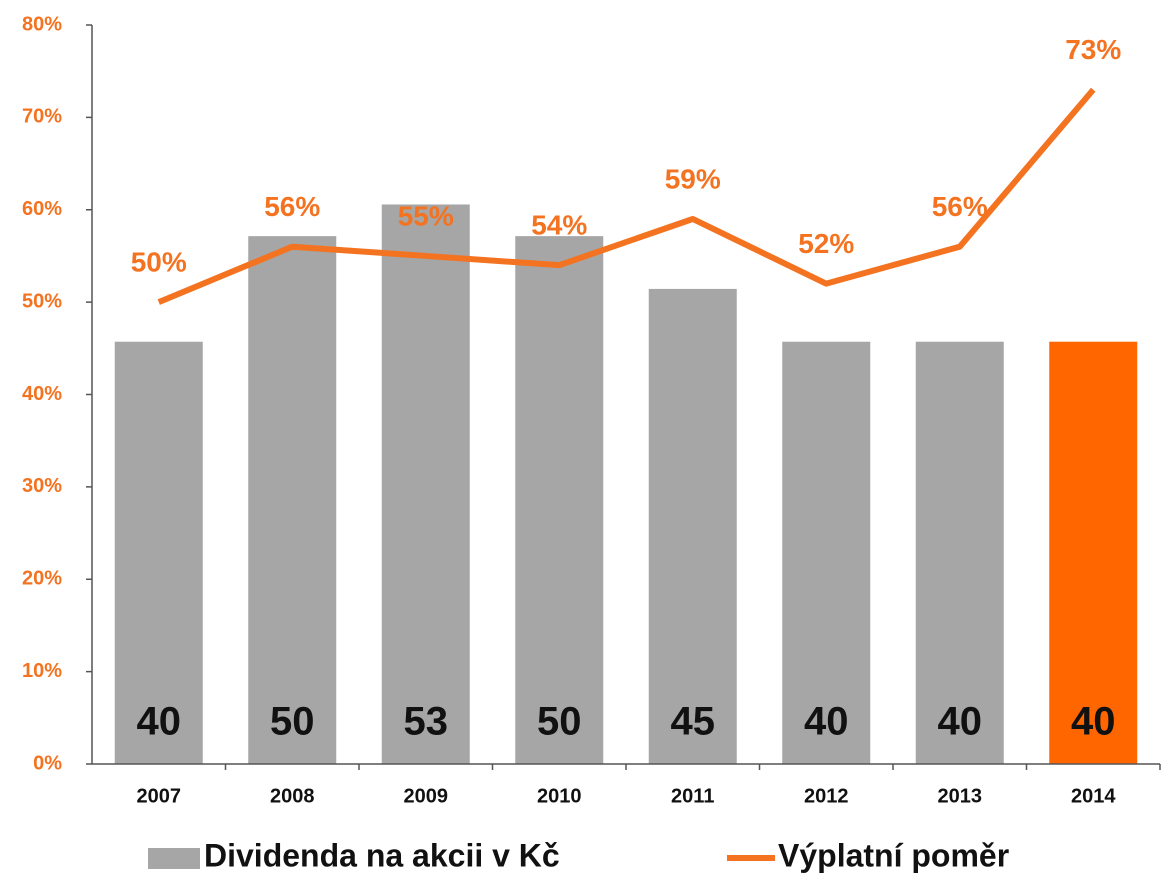 This screenshot has height=876, width=1175. What do you see at coordinates (42, 671) in the screenshot?
I see `y-tick-label: 10%` at bounding box center [42, 671].